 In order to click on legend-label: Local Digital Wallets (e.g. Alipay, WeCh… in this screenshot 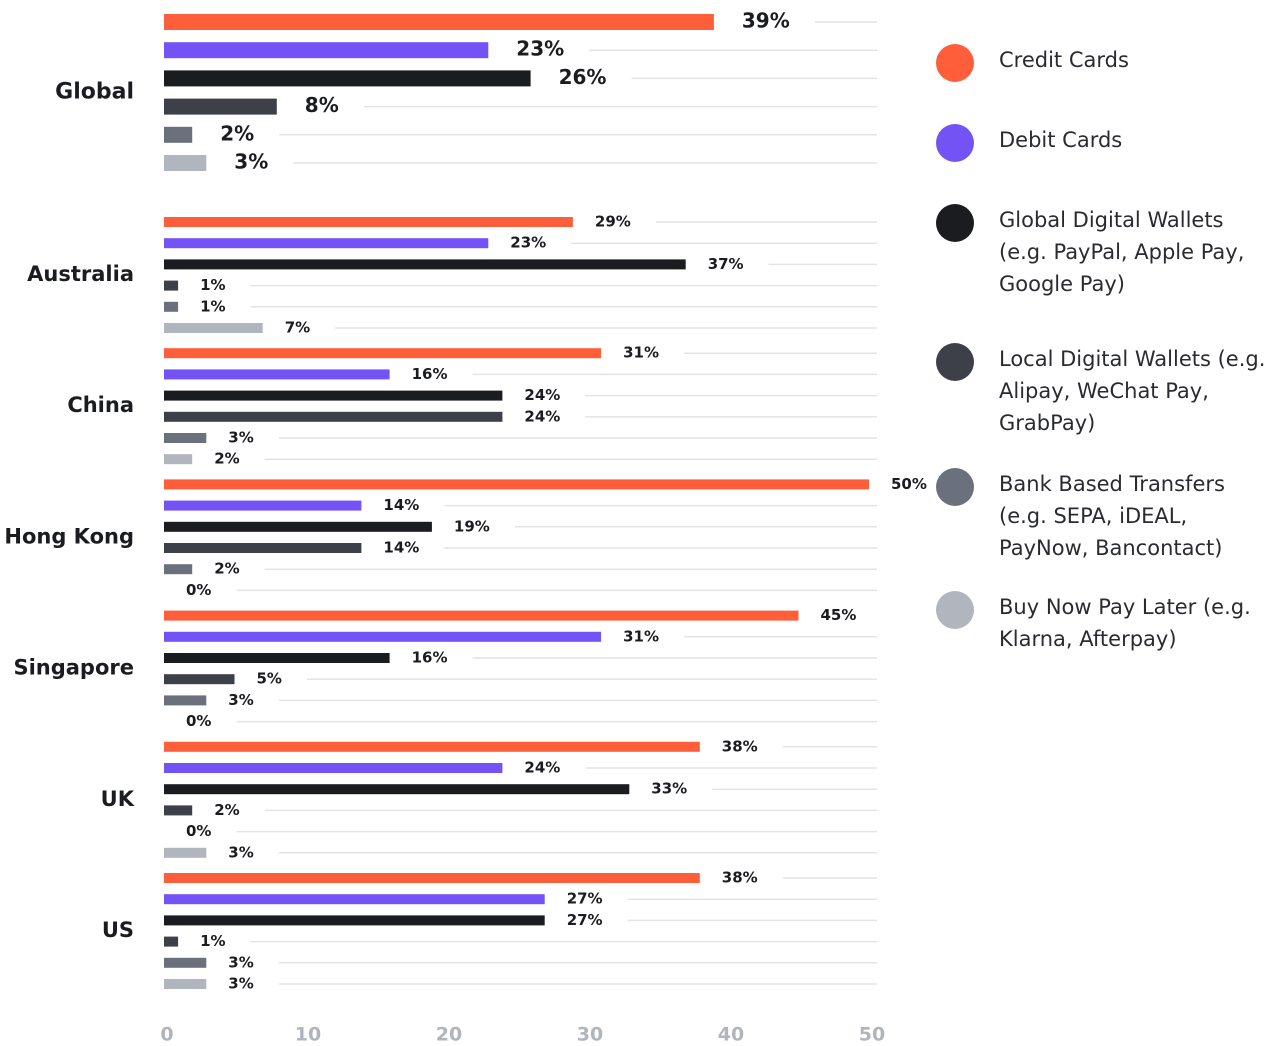, I will do `click(1132, 391)`.